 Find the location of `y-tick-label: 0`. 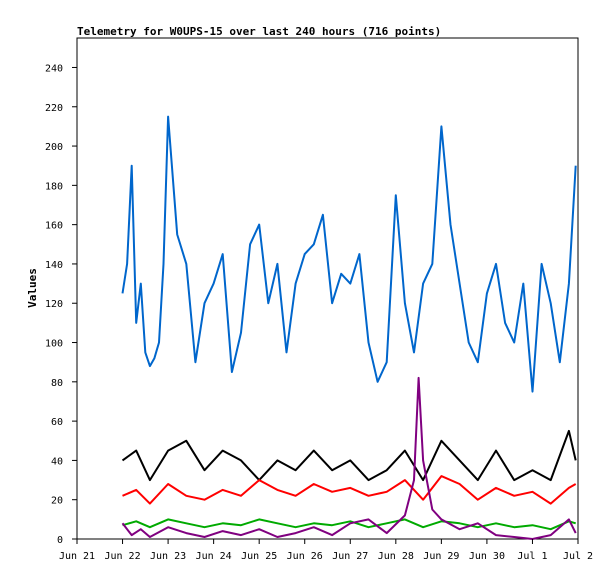

y-tick-label: 0 is located at coordinates (60, 540).